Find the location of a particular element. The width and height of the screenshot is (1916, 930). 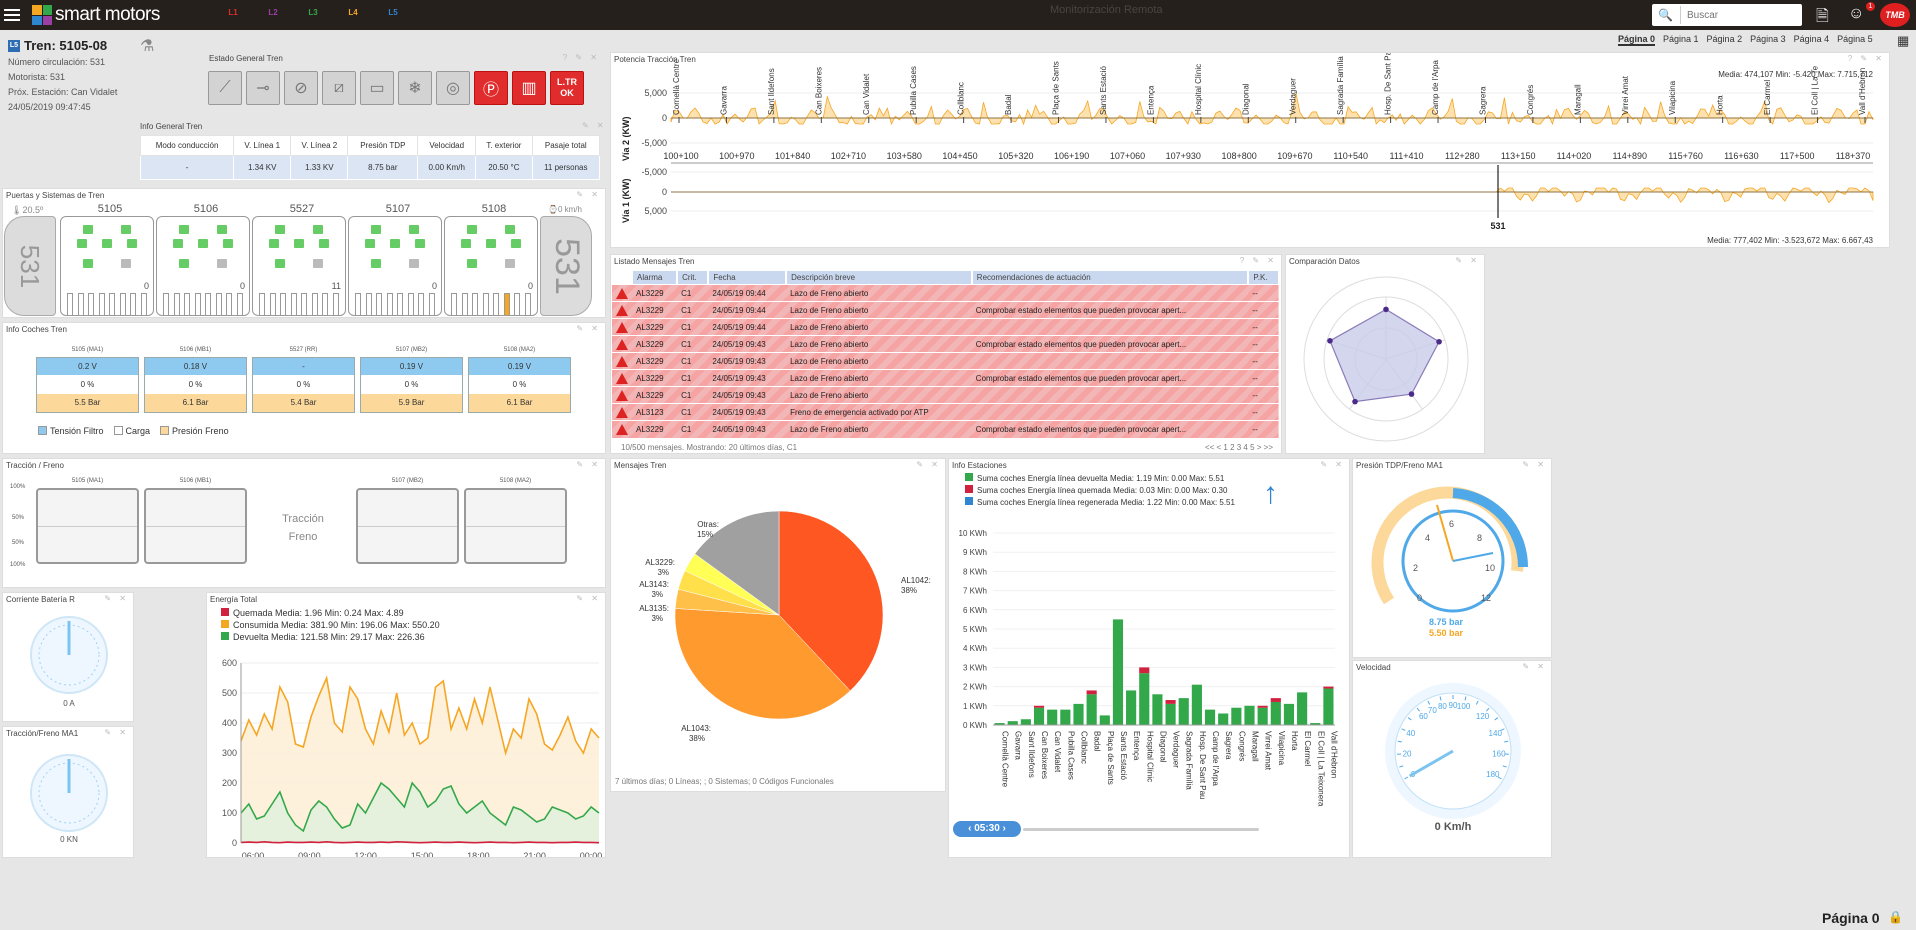

user-icon: ☺ is located at coordinates (1856, 13).